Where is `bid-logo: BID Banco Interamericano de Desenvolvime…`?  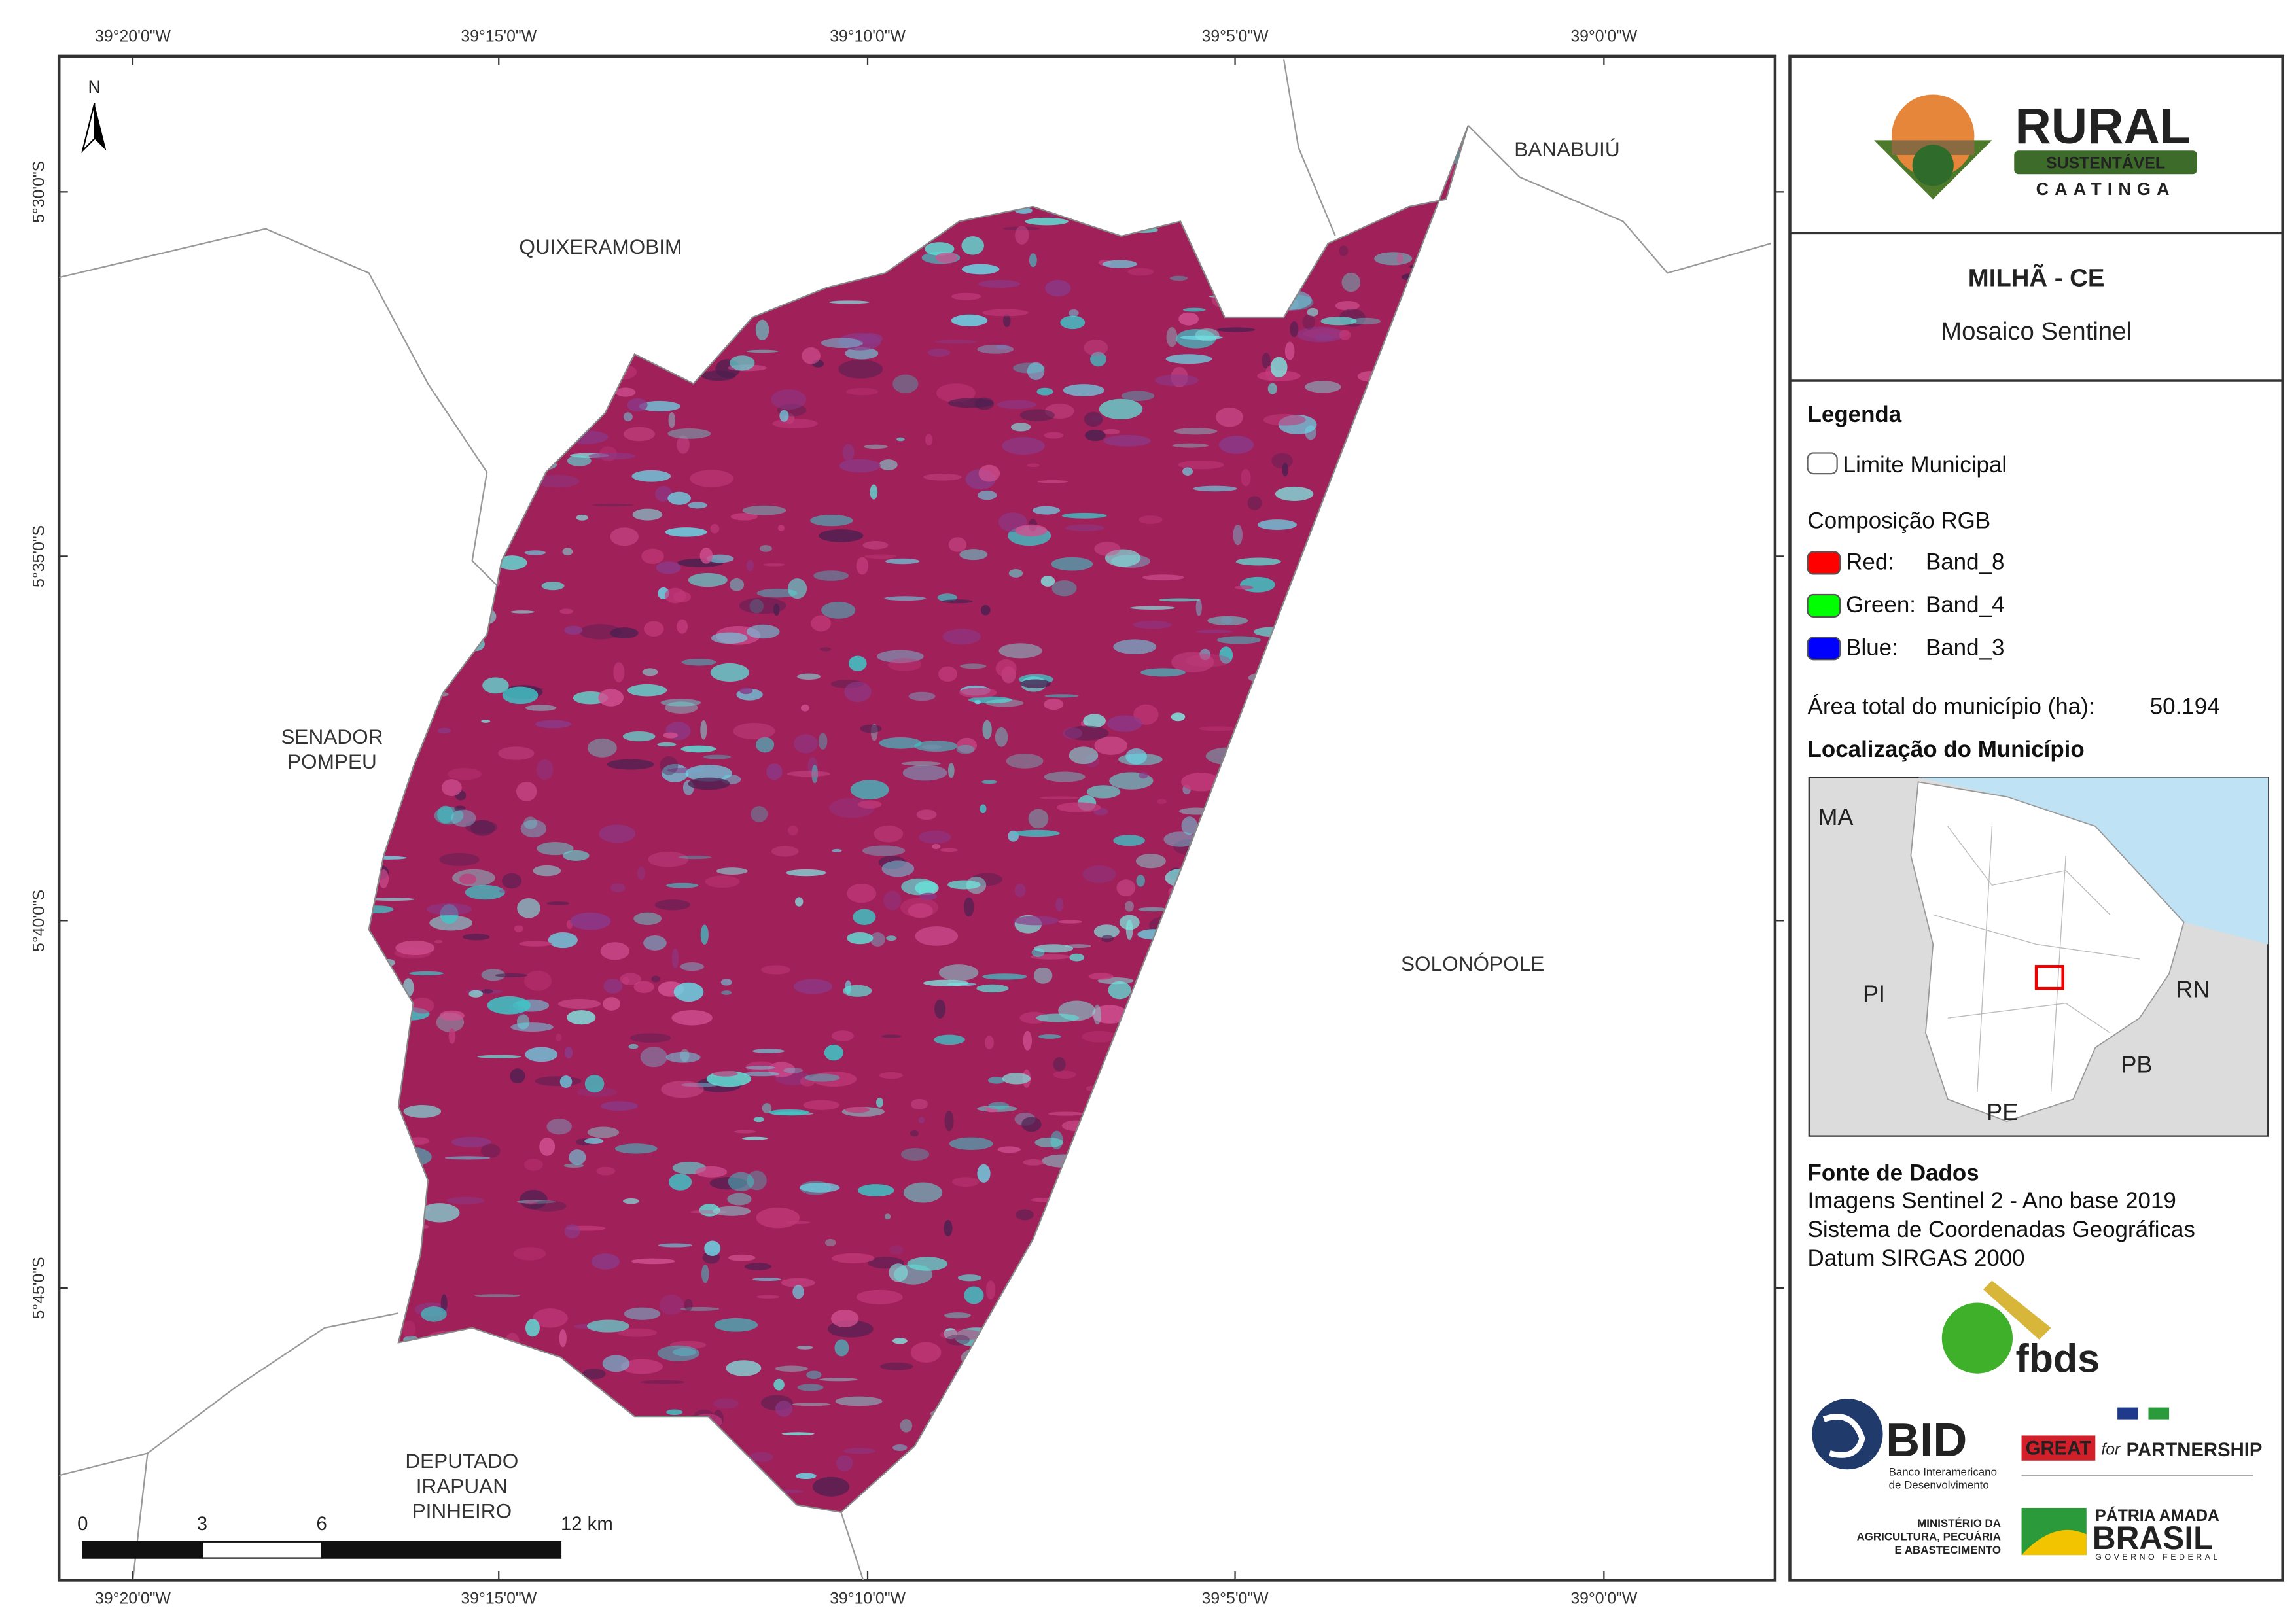
bid-logo: BID Banco Interamericano de Desenvolvime… is located at coordinates (1904, 1445).